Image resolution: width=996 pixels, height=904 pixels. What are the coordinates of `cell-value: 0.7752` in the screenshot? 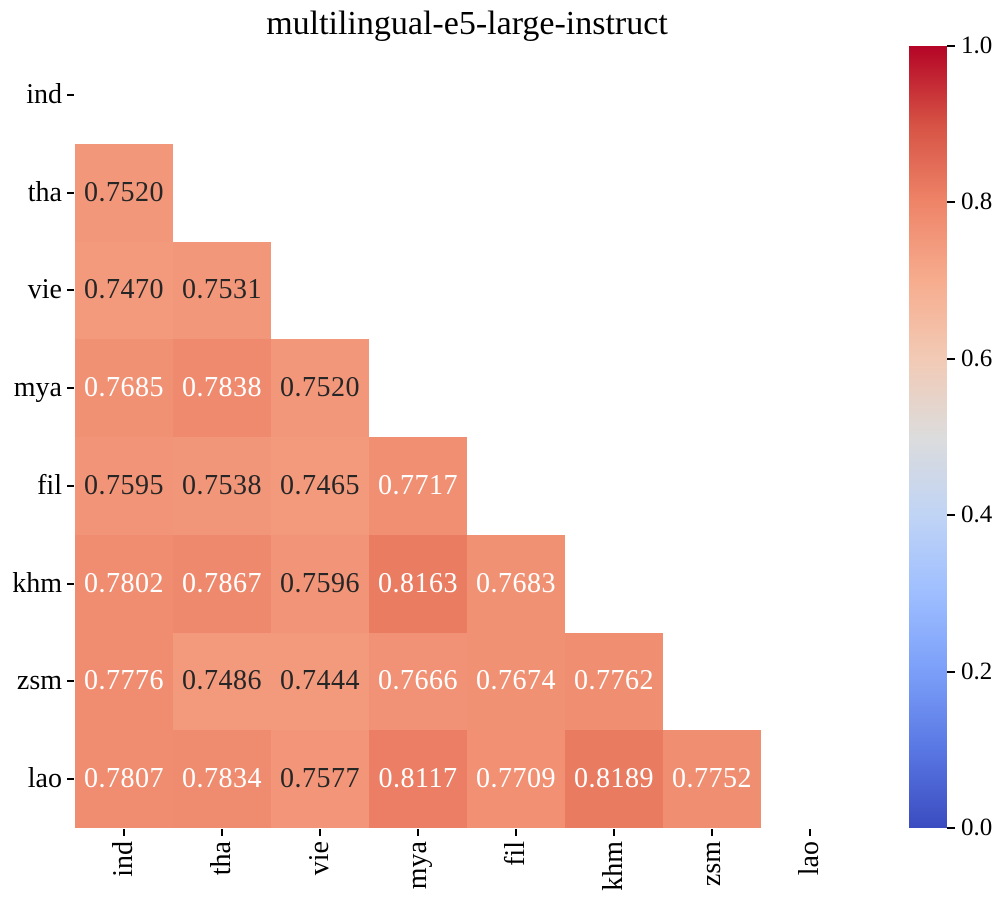 It's located at (712, 779).